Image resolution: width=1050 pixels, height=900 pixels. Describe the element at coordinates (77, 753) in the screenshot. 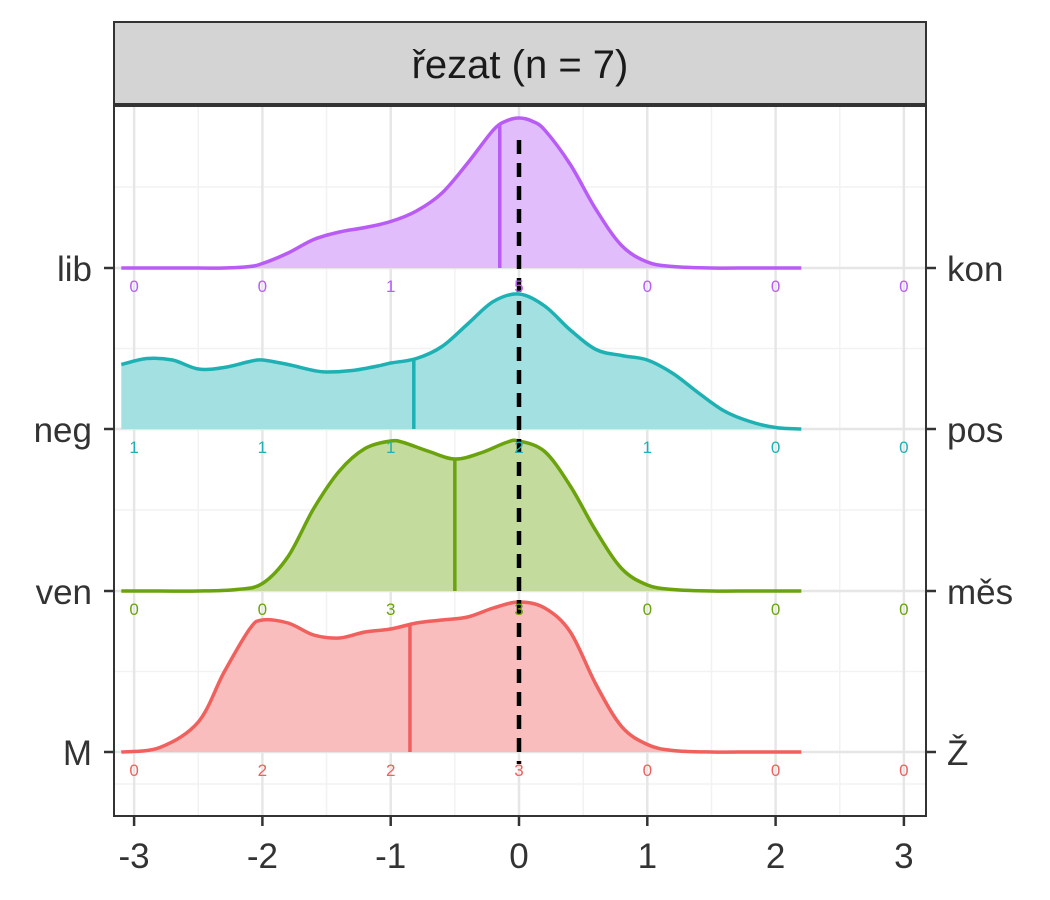

I see `y-tick-label-left: M` at that location.